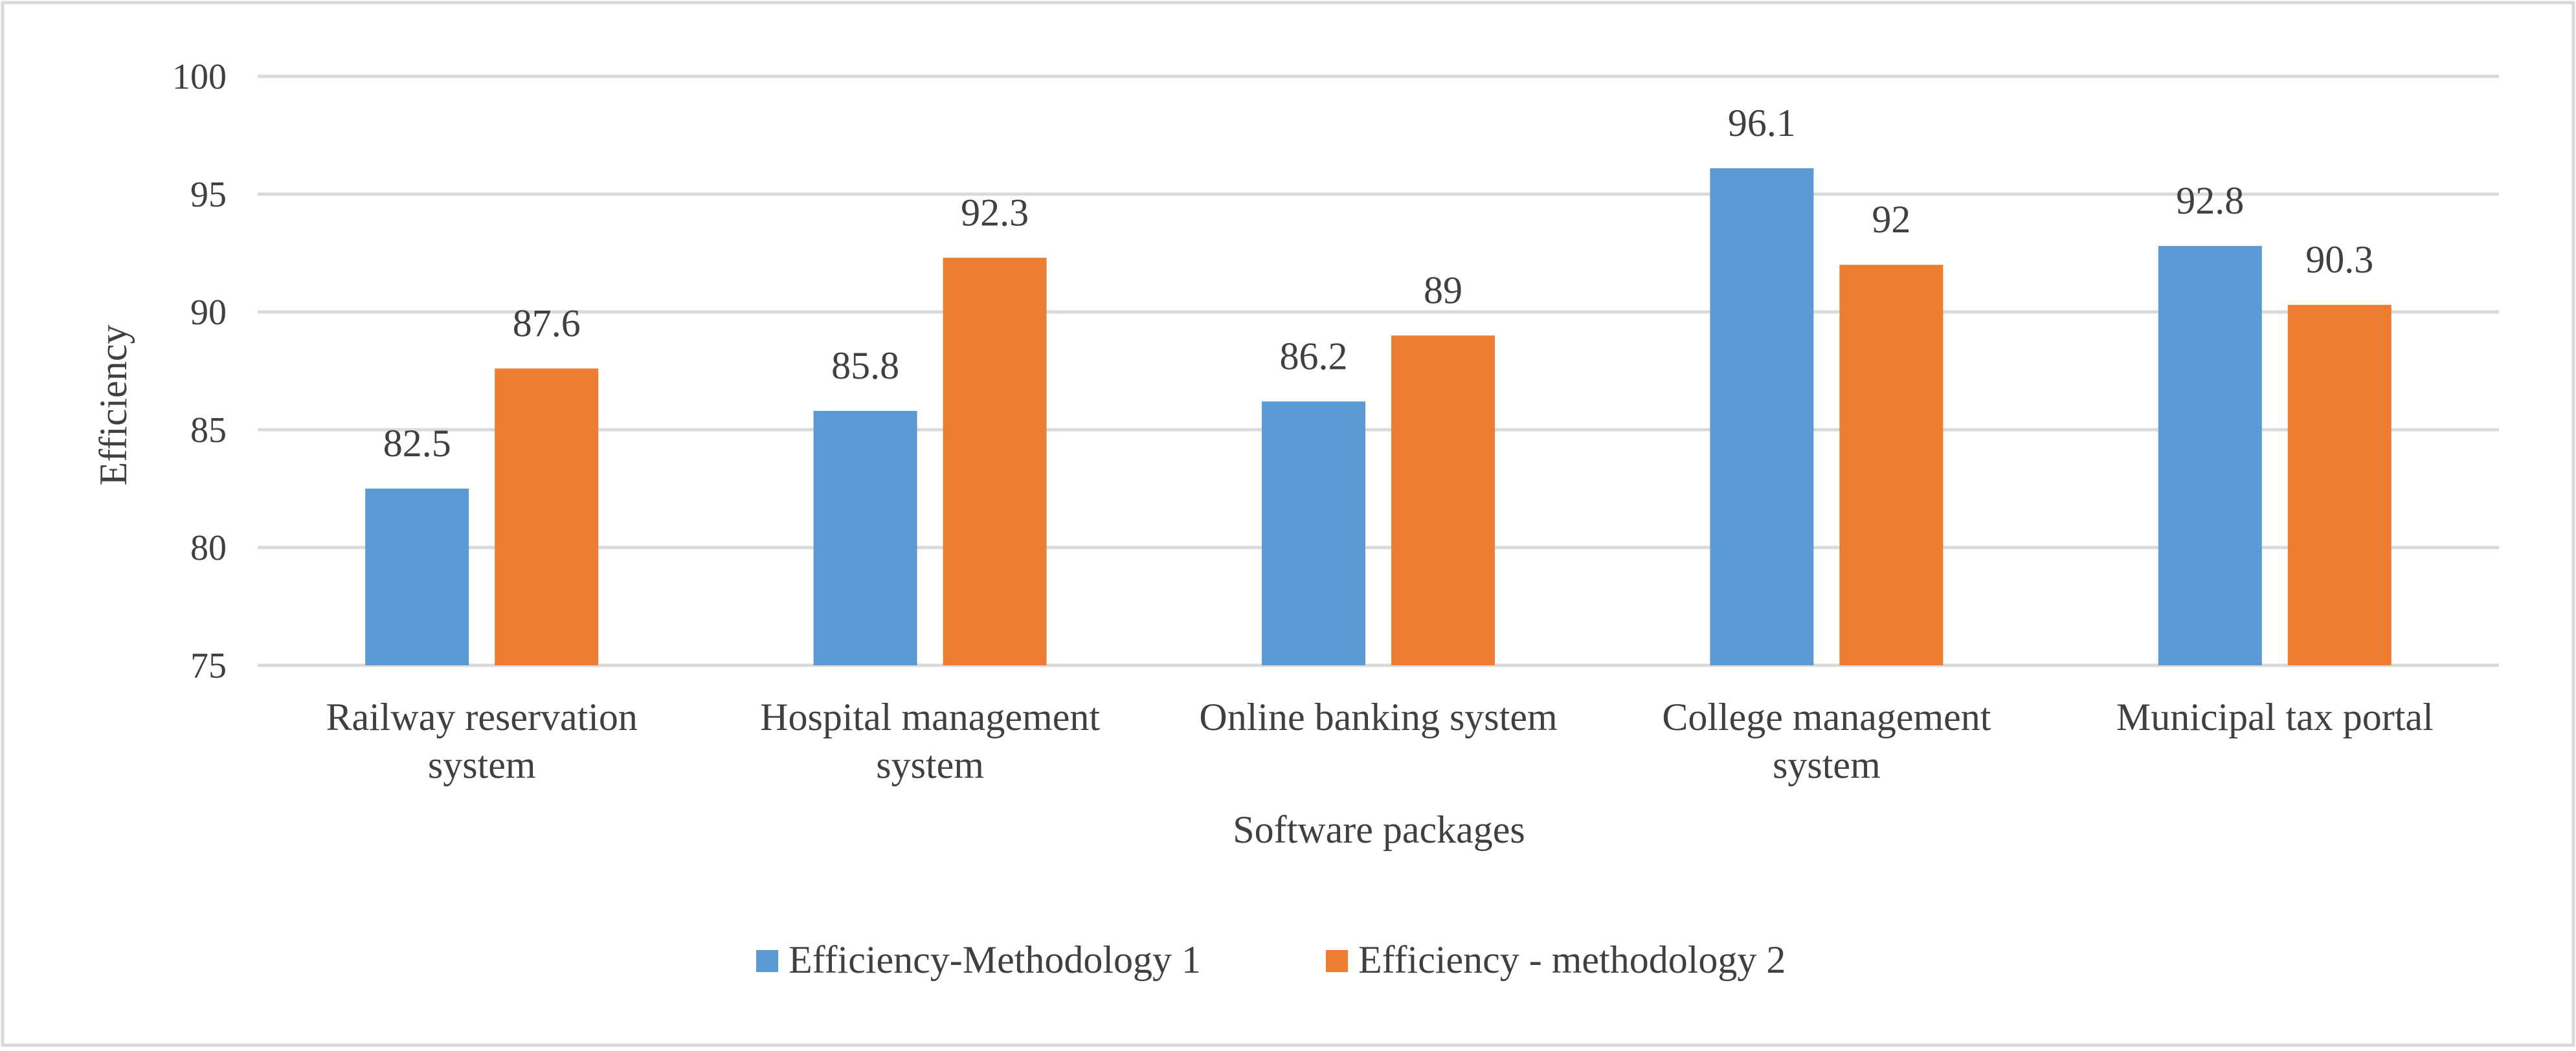  What do you see at coordinates (930, 717) in the screenshot?
I see `category-label-line: Hospital management` at bounding box center [930, 717].